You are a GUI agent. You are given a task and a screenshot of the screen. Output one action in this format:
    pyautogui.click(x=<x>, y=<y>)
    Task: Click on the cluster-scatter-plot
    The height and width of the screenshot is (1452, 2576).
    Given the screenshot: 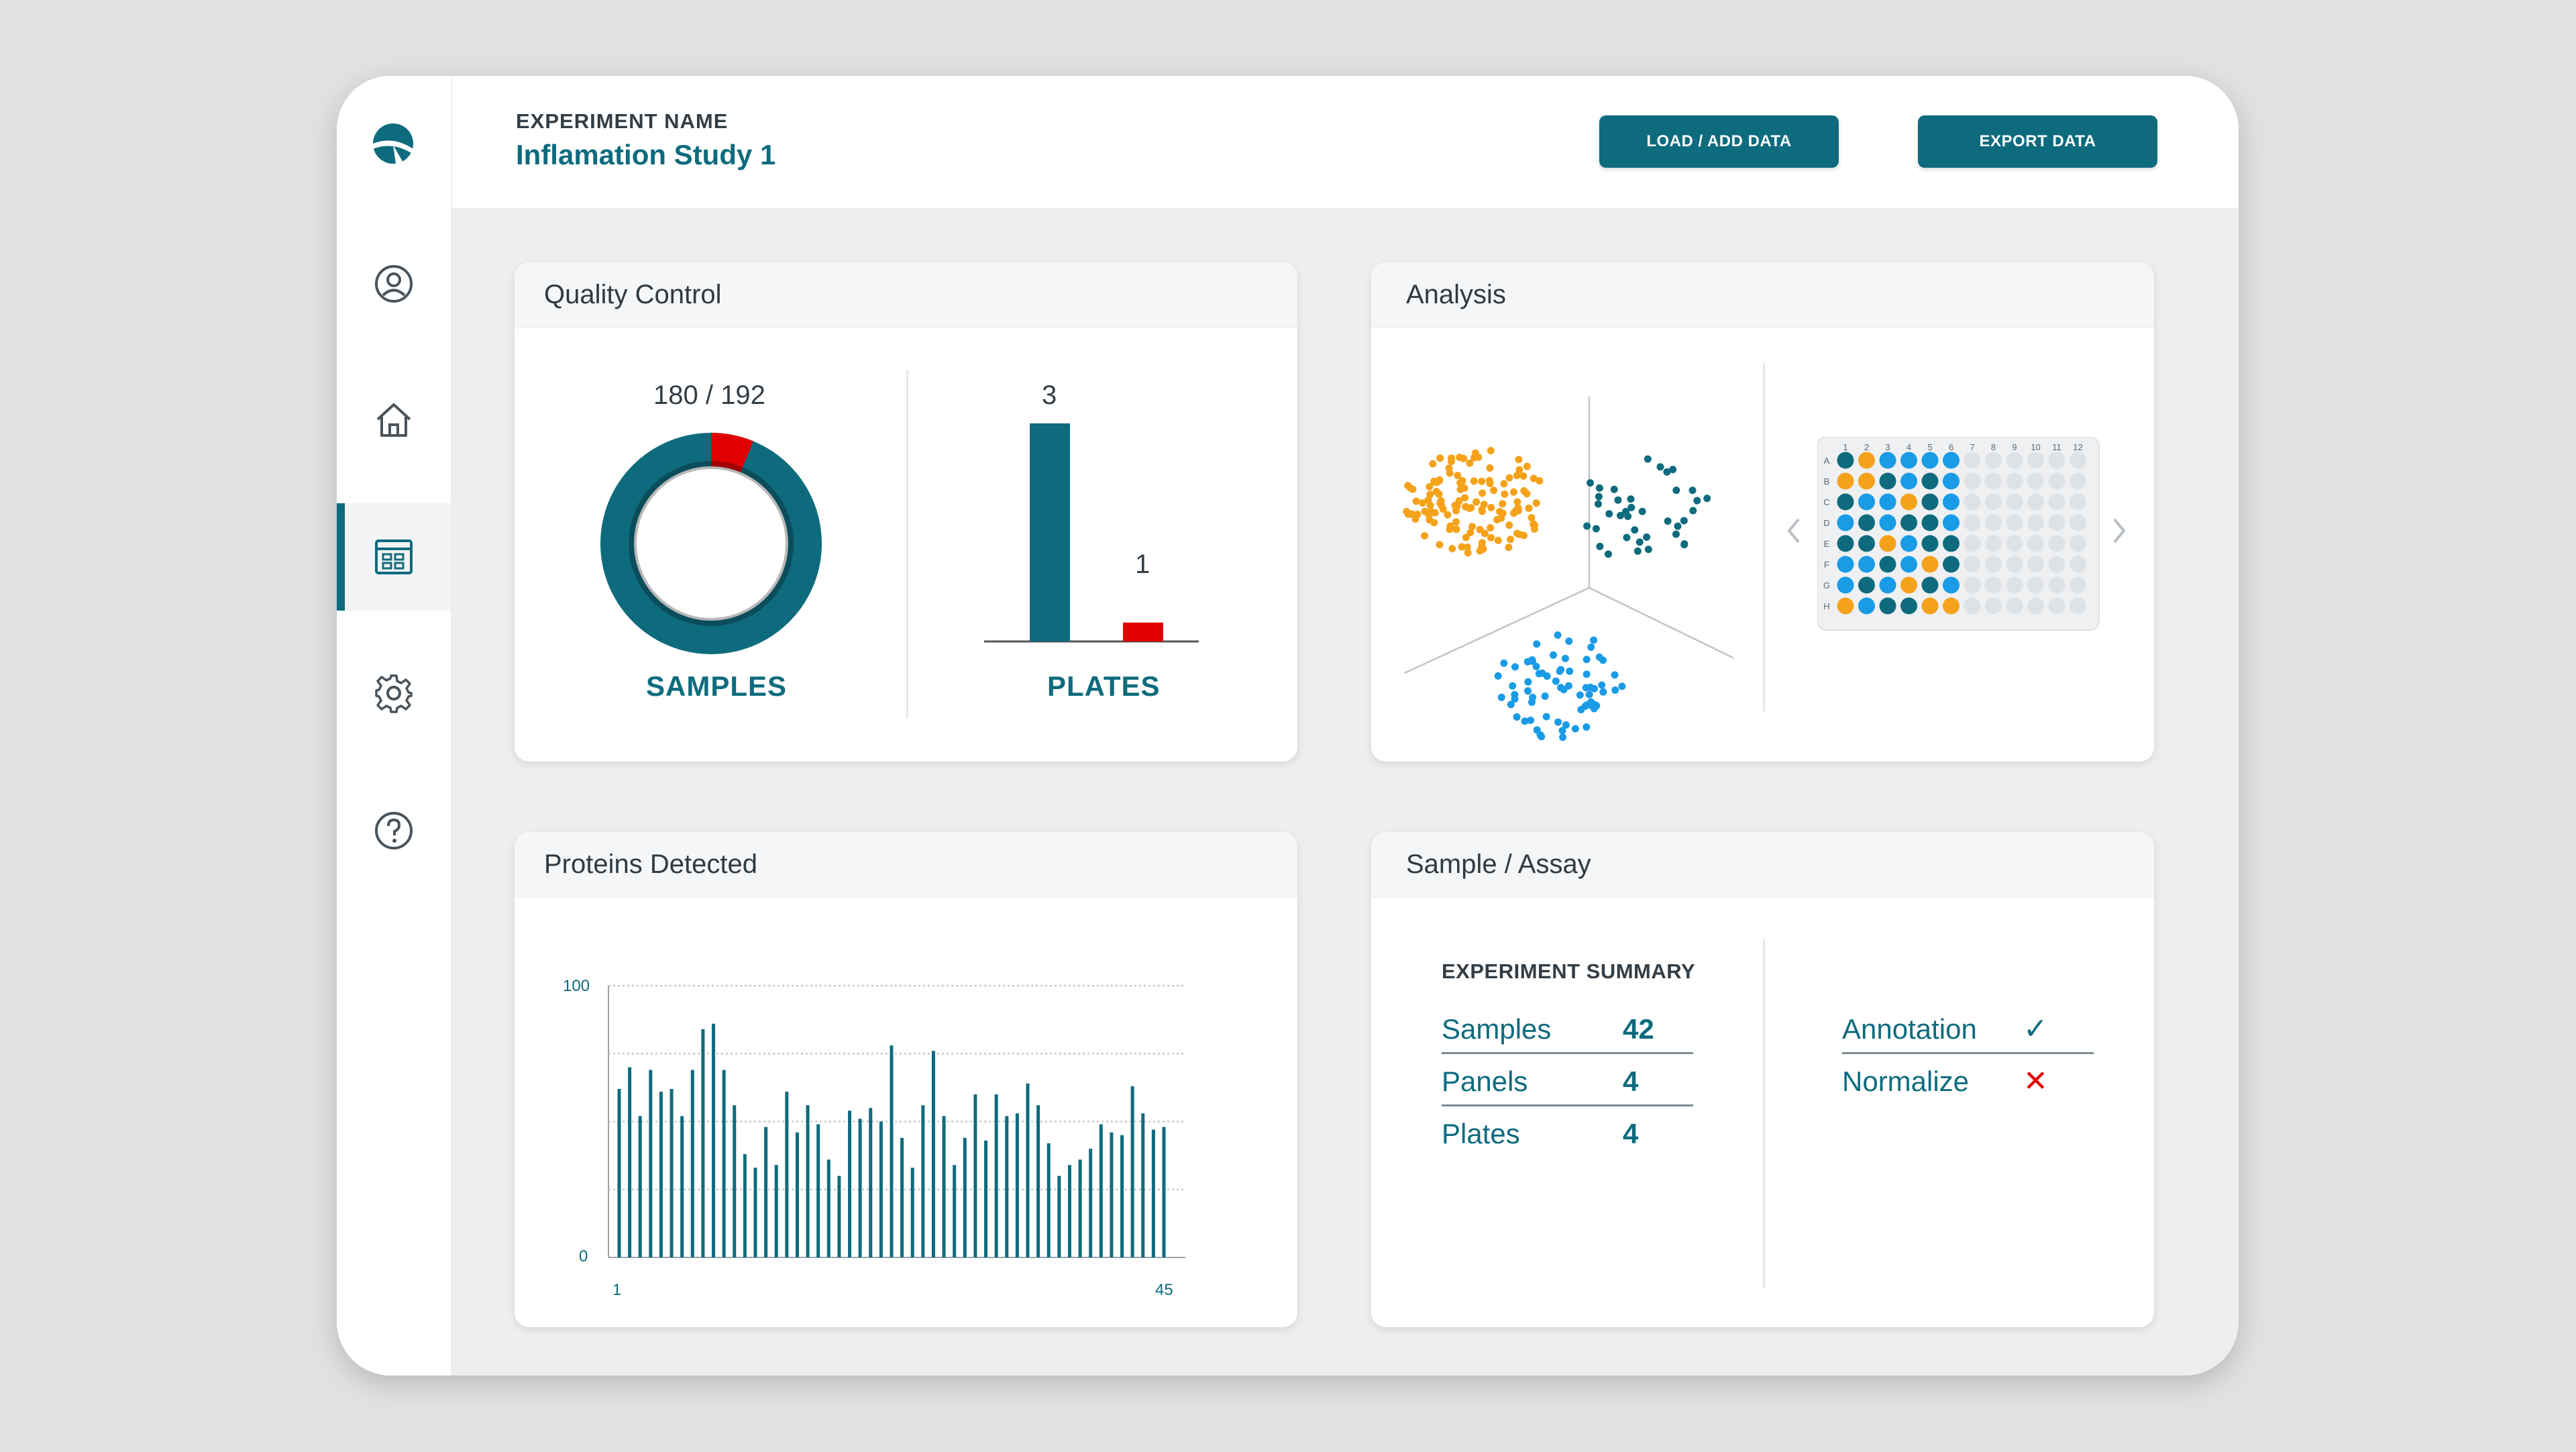 What is the action you would take?
    pyautogui.click(x=1565, y=564)
    